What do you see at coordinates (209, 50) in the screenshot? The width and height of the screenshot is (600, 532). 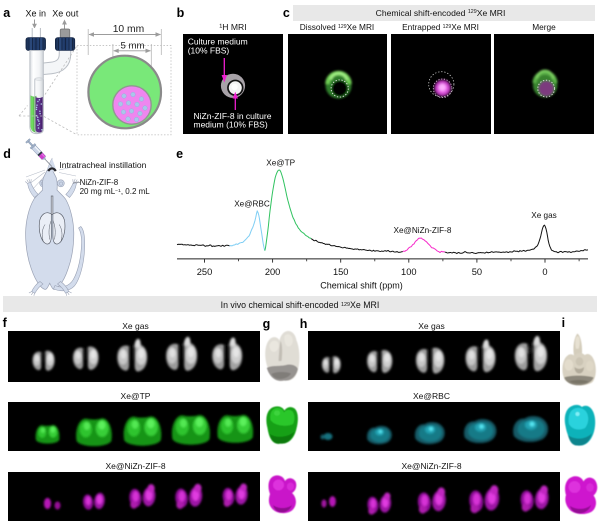 I see `svg-text: (10% FBS)` at bounding box center [209, 50].